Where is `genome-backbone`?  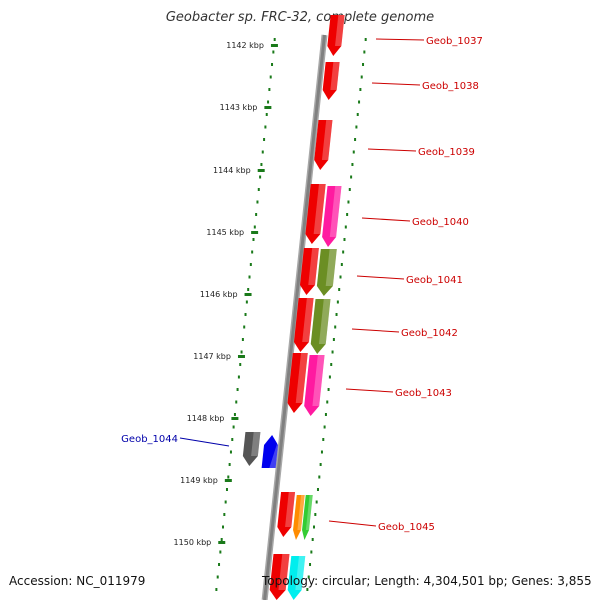 genome-backbone is located at coordinates (294, 317).